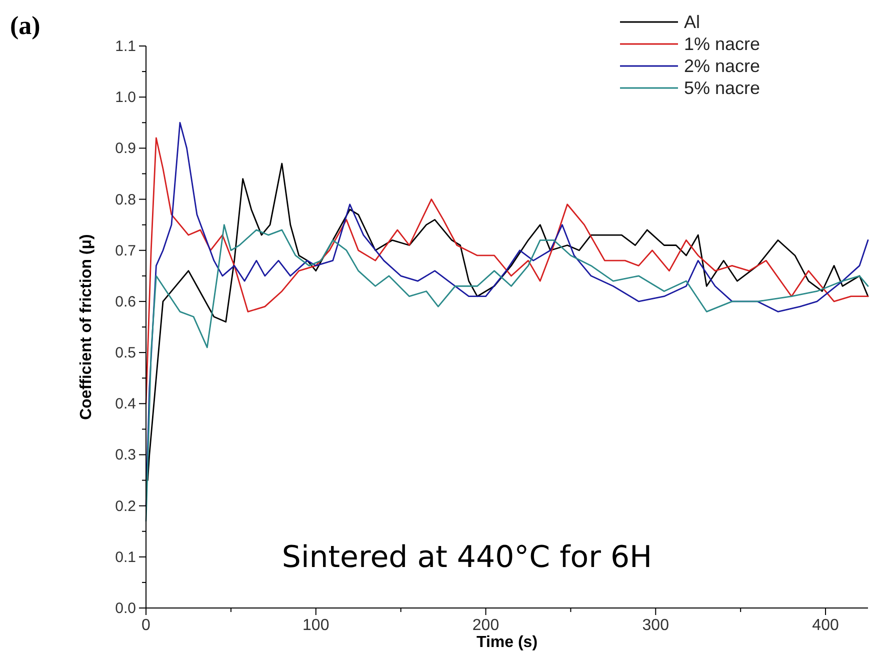  I want to click on y-tick-label: 0.5, so click(125, 353).